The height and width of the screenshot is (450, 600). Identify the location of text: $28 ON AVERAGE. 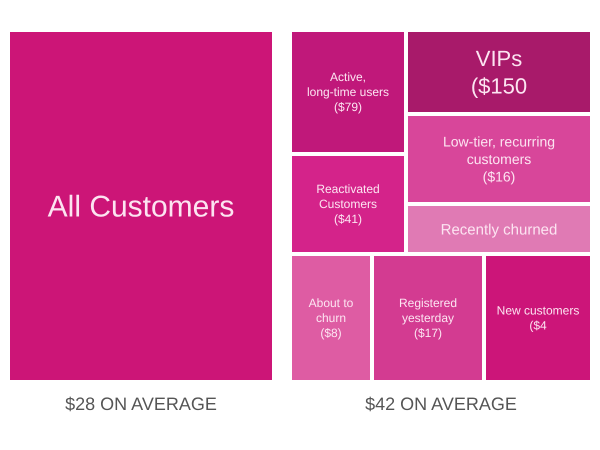
(141, 404).